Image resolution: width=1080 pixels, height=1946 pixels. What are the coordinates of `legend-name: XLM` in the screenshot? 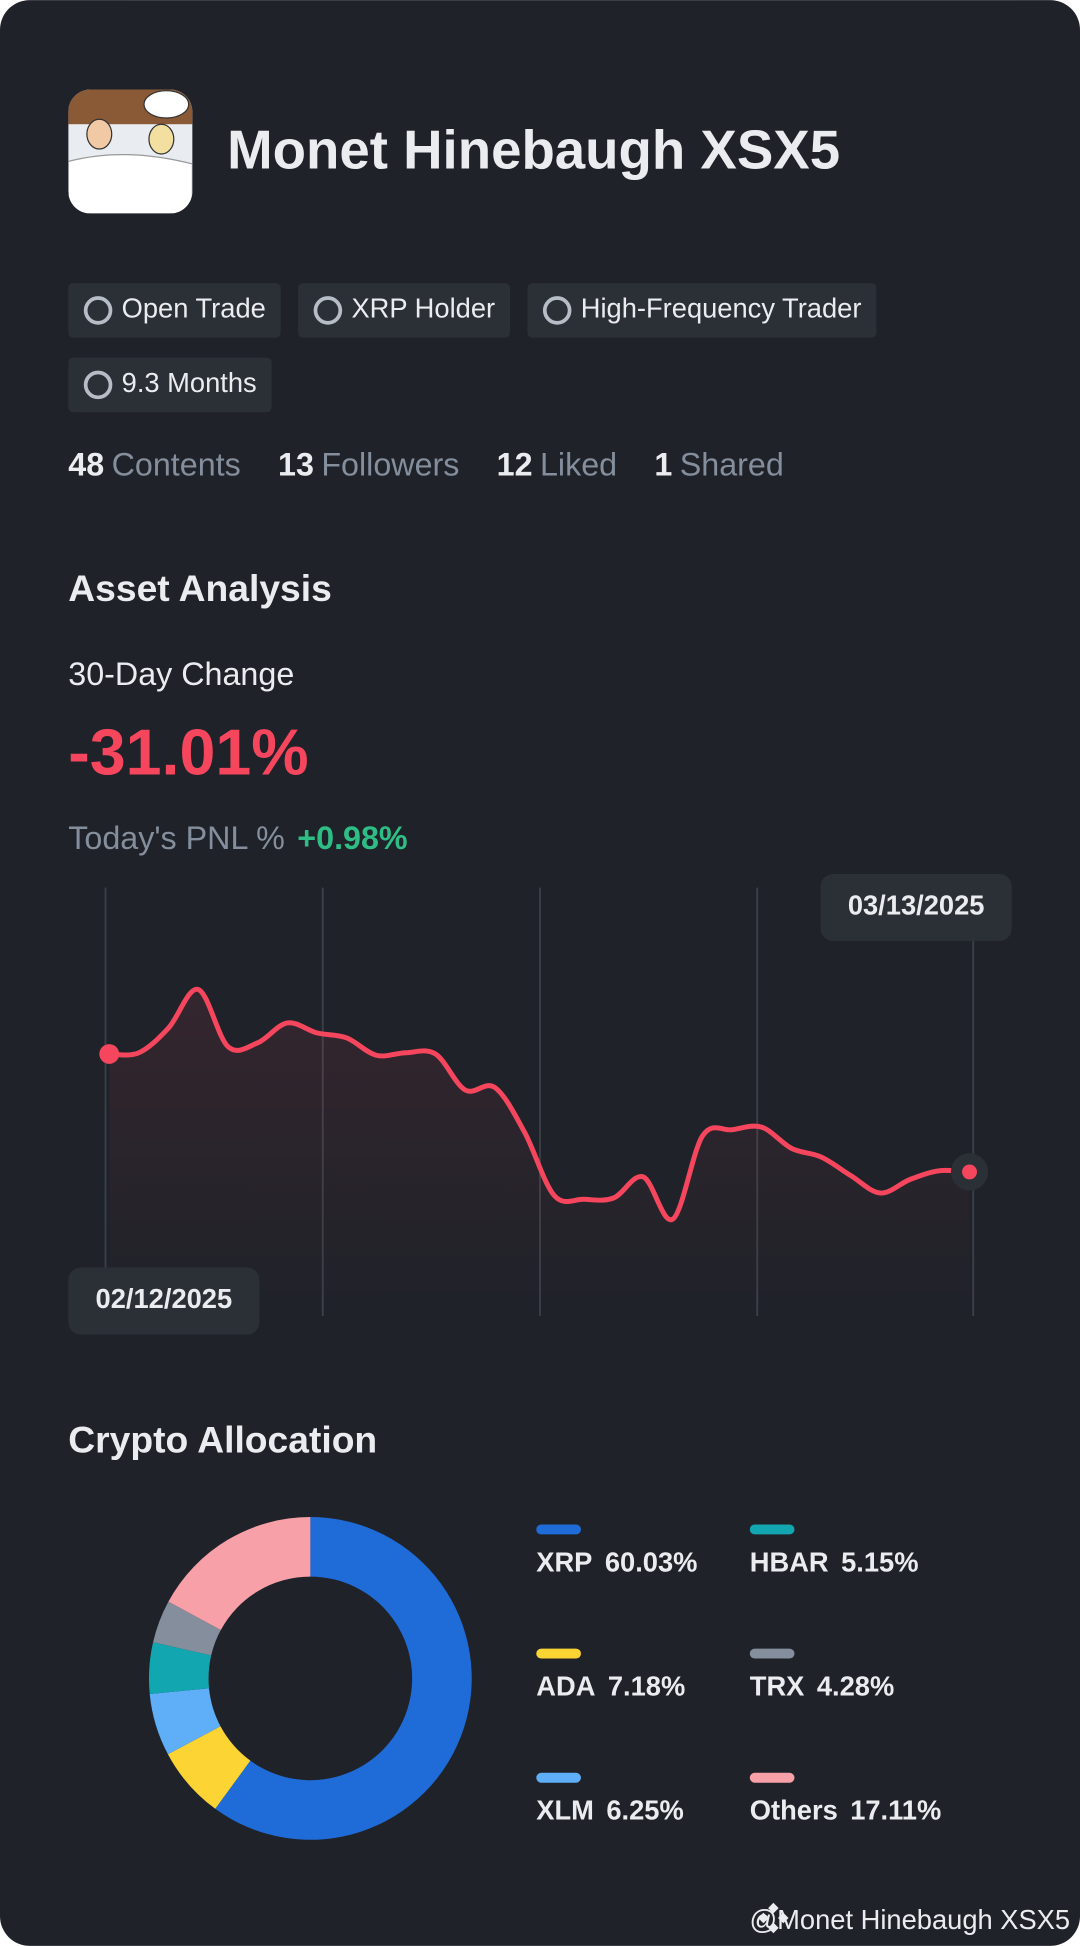 It's located at (565, 1810).